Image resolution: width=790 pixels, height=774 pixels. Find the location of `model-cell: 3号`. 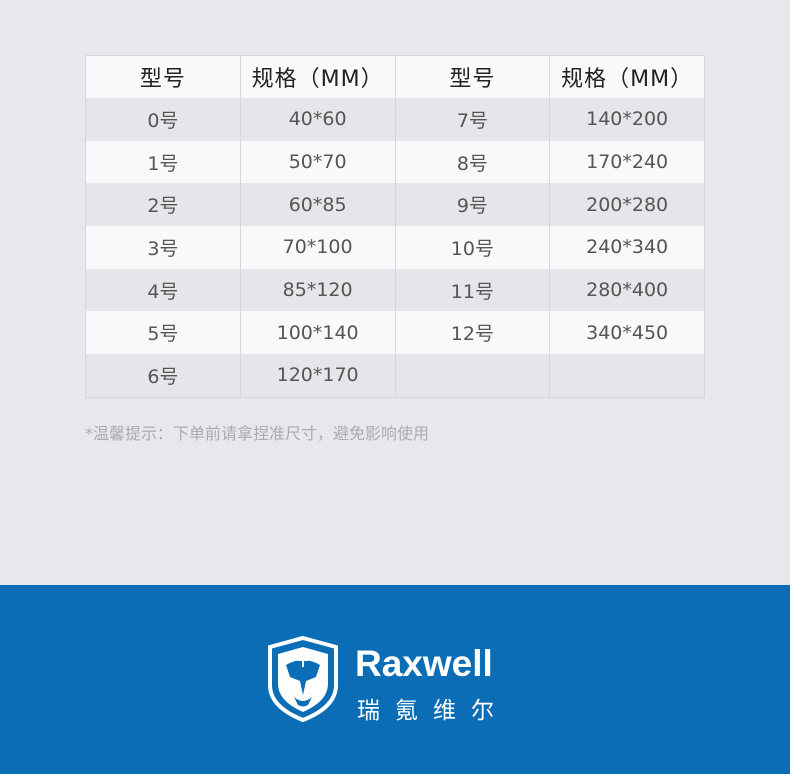

model-cell: 3号 is located at coordinates (163, 247).